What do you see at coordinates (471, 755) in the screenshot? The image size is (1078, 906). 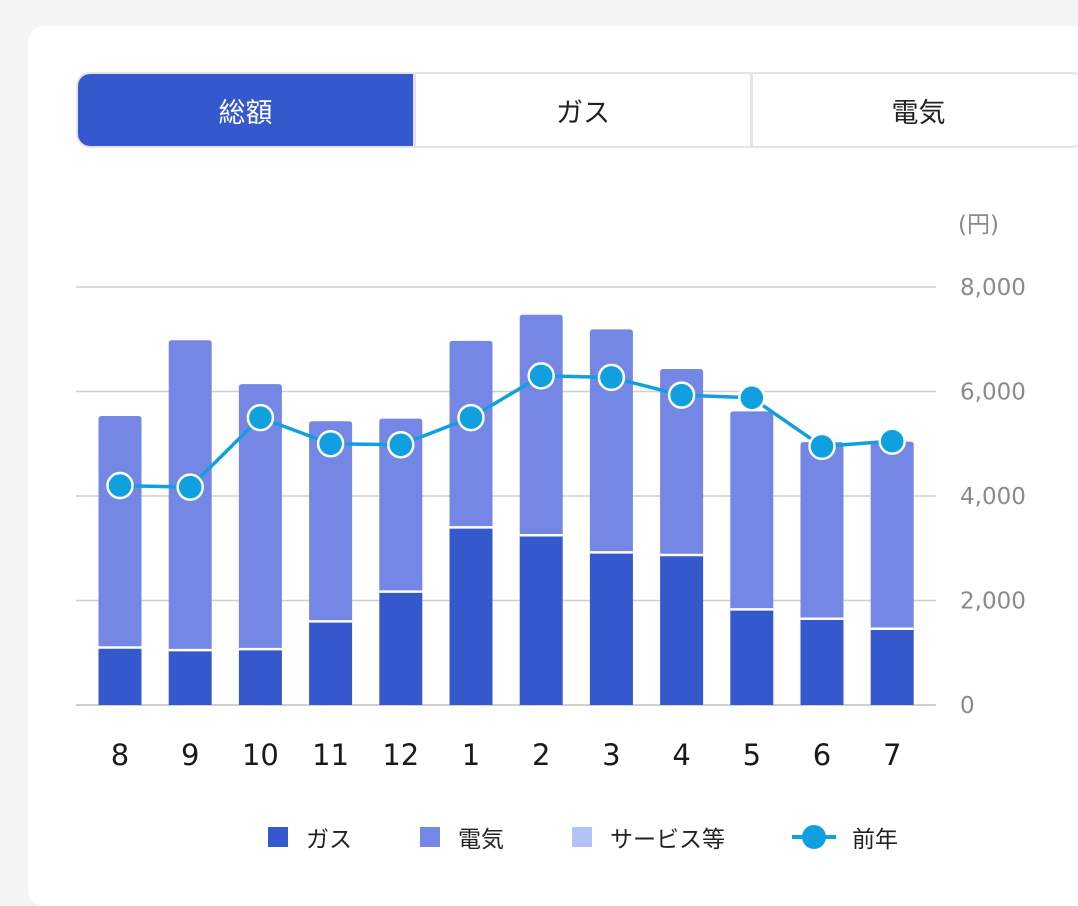 I see `x-tick-label: 1` at bounding box center [471, 755].